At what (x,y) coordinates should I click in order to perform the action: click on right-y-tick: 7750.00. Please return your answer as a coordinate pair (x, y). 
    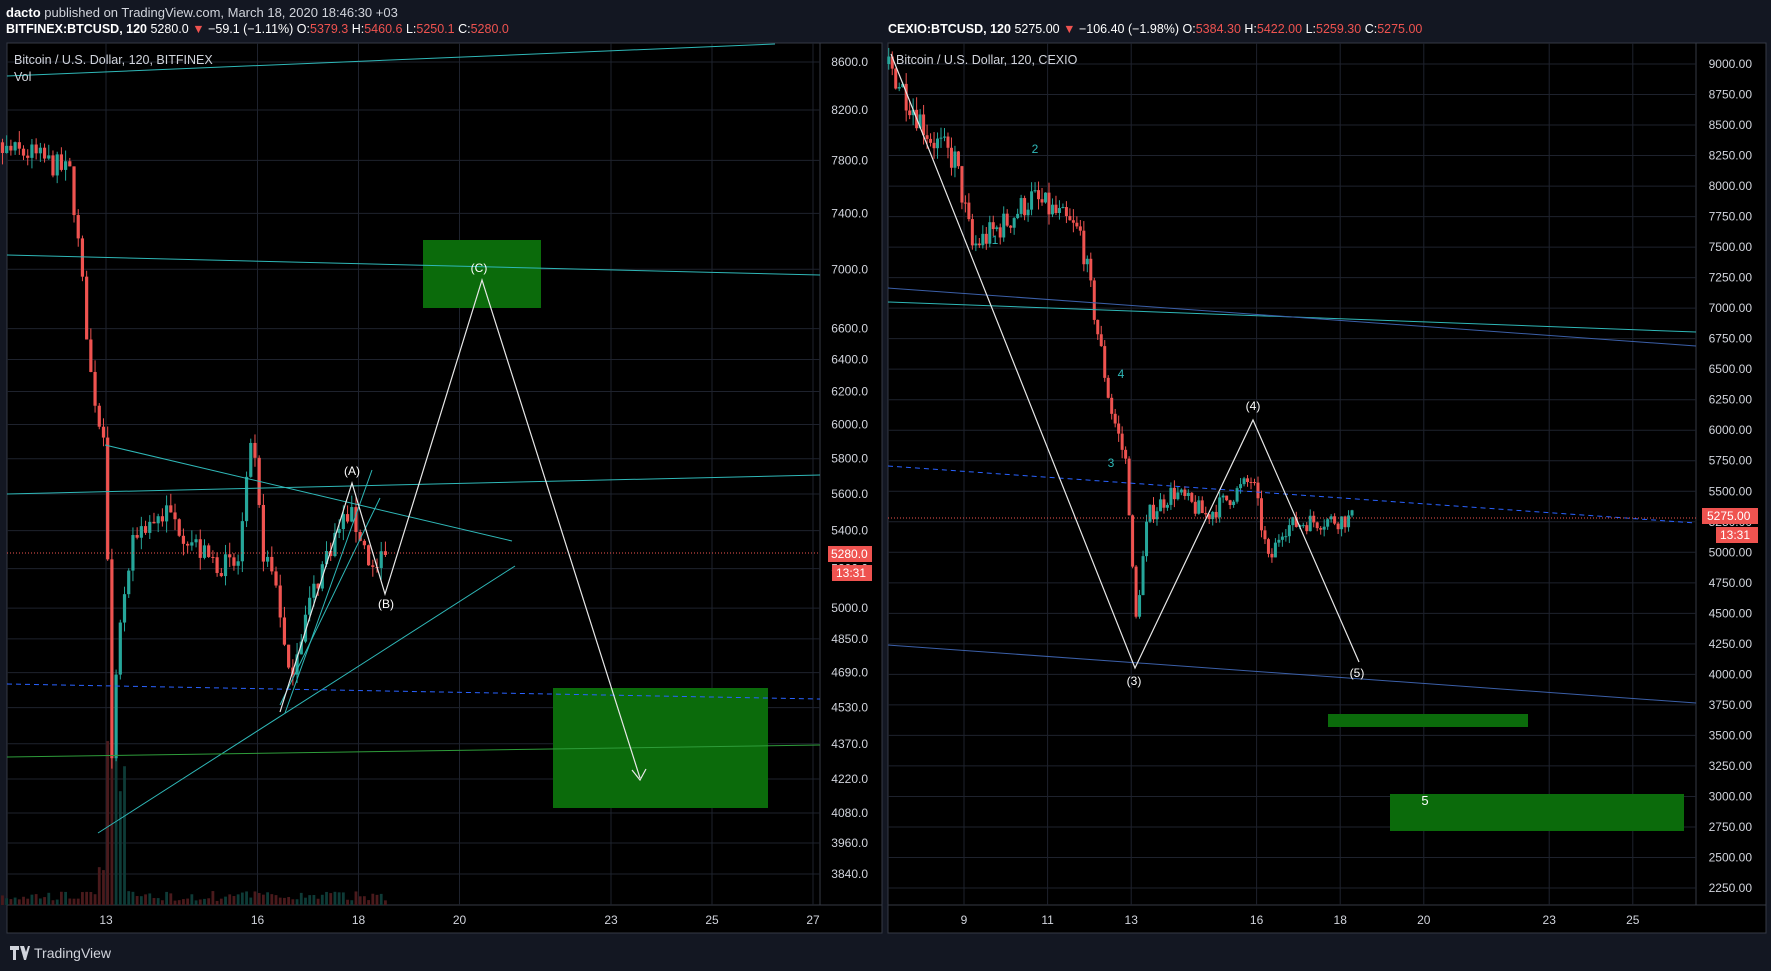
    Looking at the image, I should click on (1731, 217).